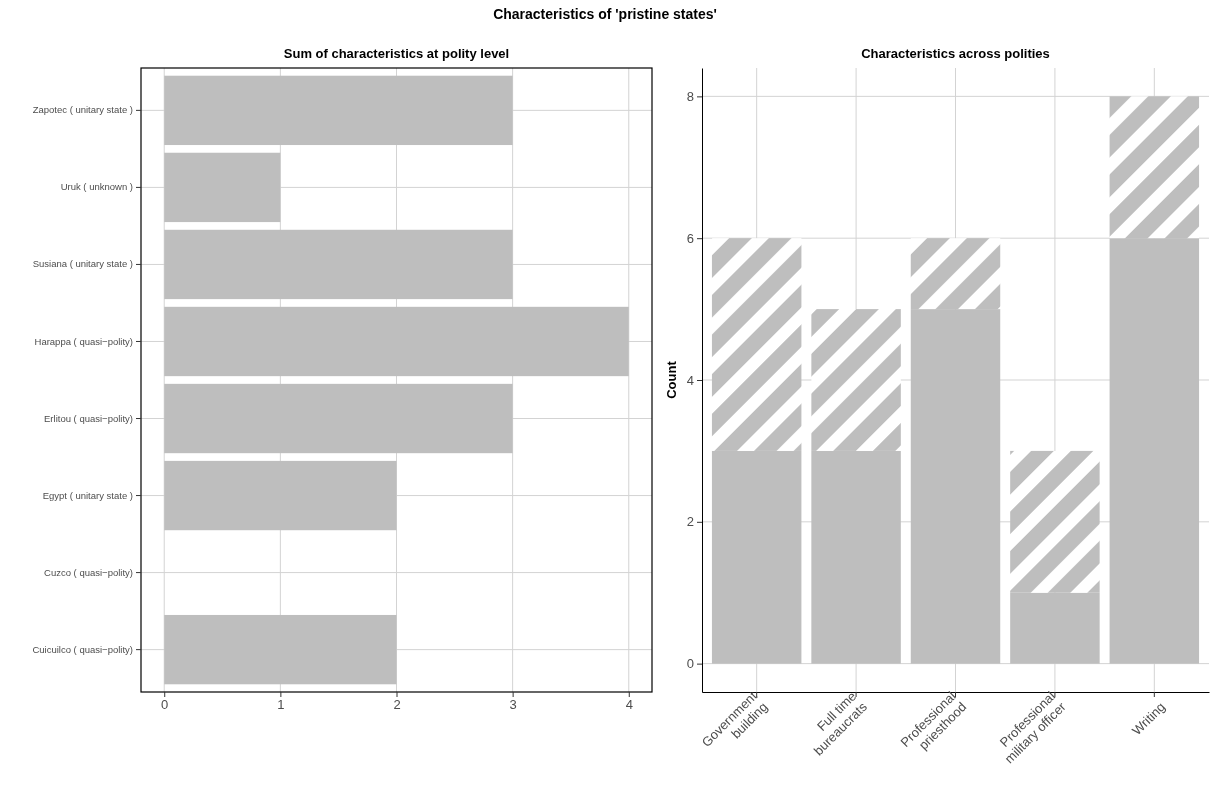 This screenshot has width=1210, height=794. What do you see at coordinates (605, 14) in the screenshot?
I see `text: Characteristics of 'pristine states'` at bounding box center [605, 14].